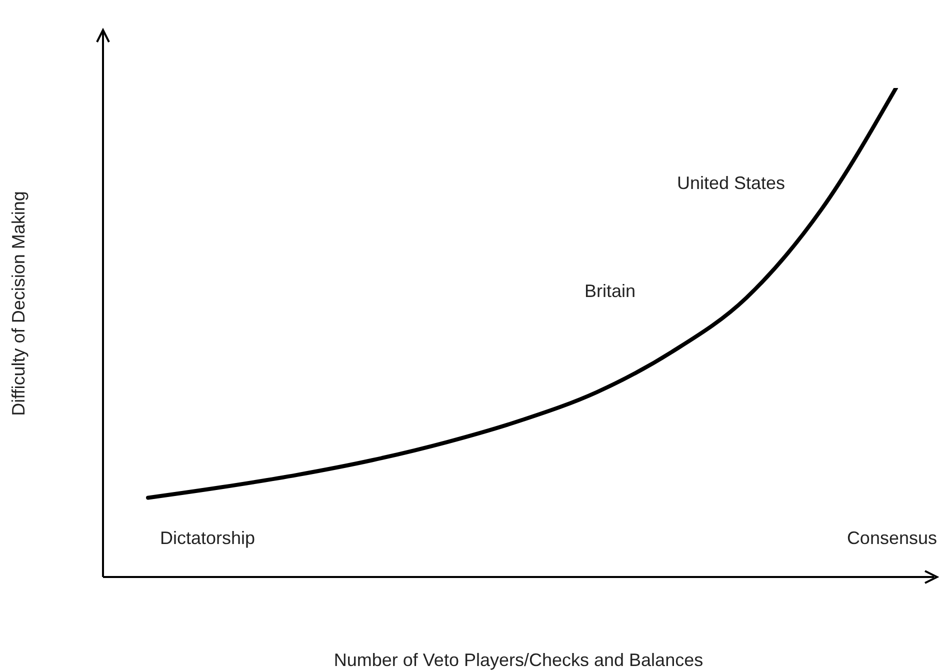 Image resolution: width=947 pixels, height=672 pixels. Describe the element at coordinates (731, 183) in the screenshot. I see `annotation: United States` at that location.